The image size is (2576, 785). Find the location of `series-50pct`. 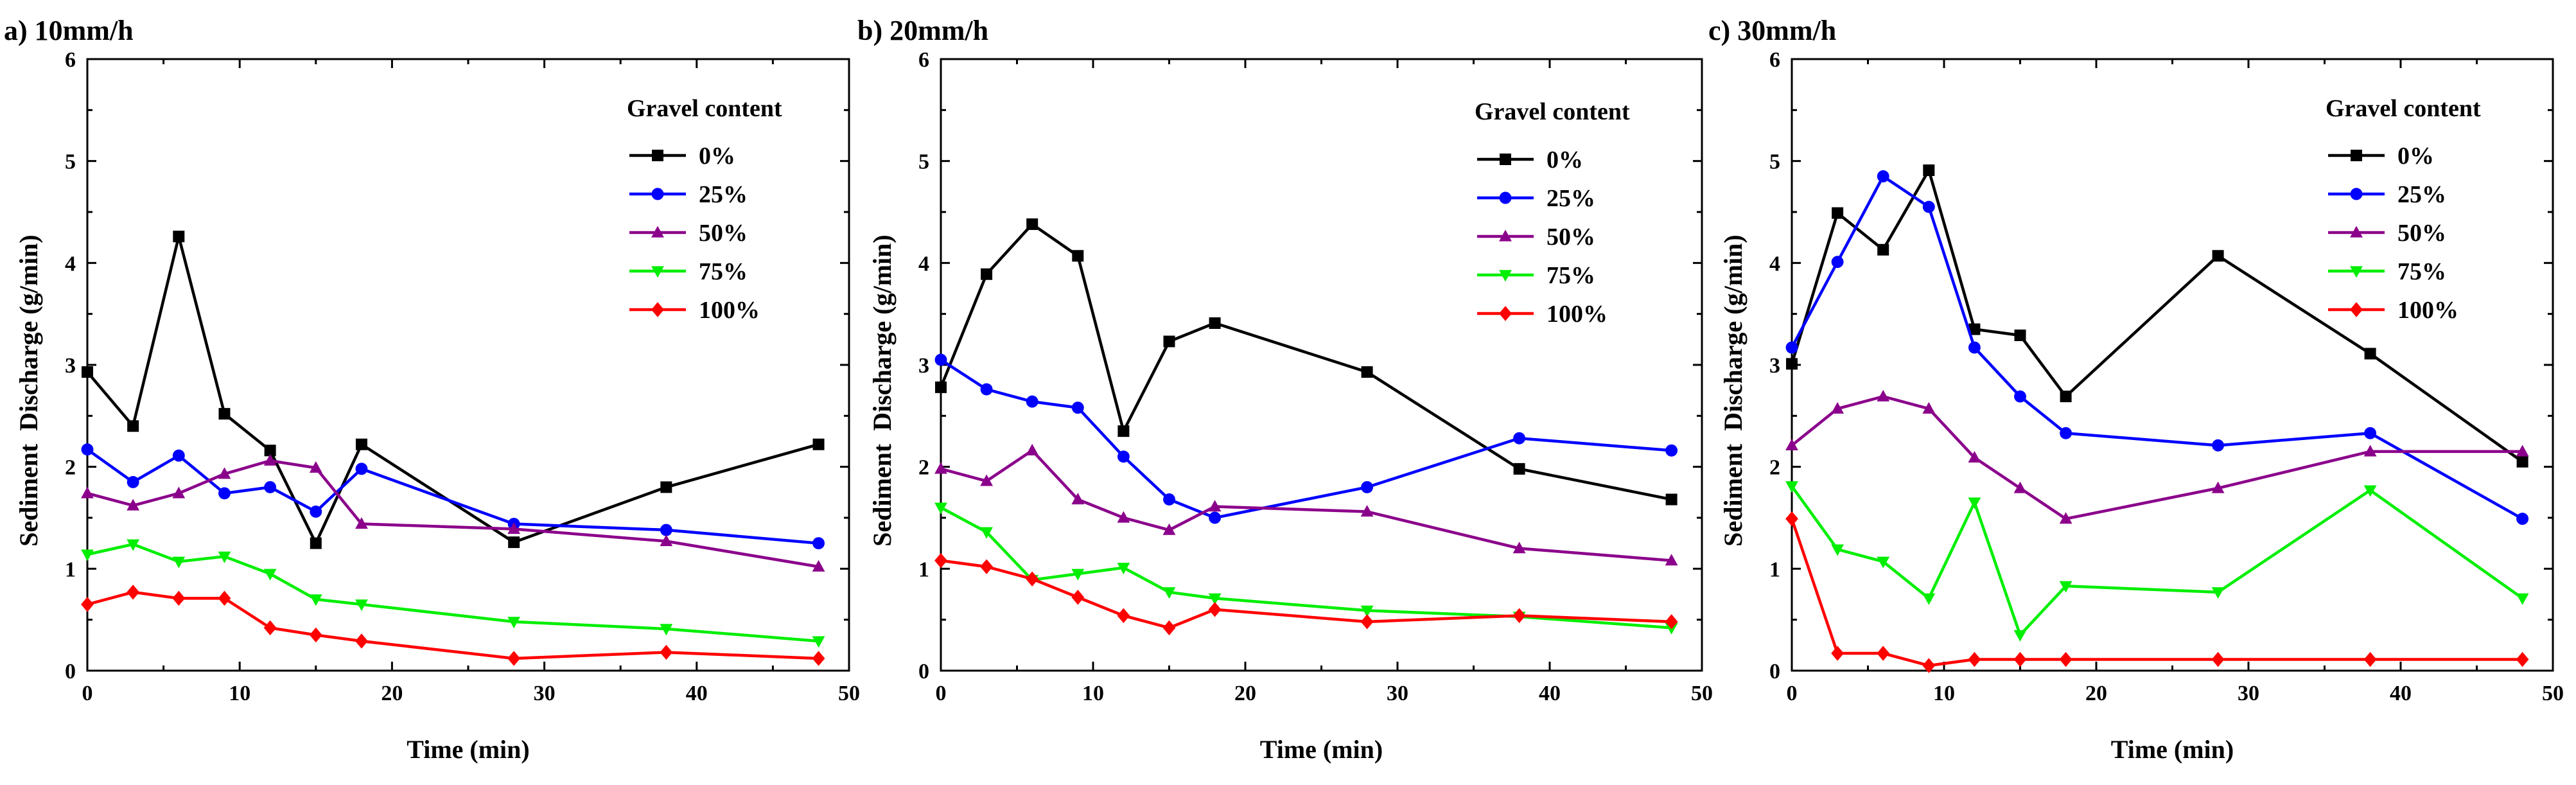

series-50pct is located at coordinates (2157, 457).